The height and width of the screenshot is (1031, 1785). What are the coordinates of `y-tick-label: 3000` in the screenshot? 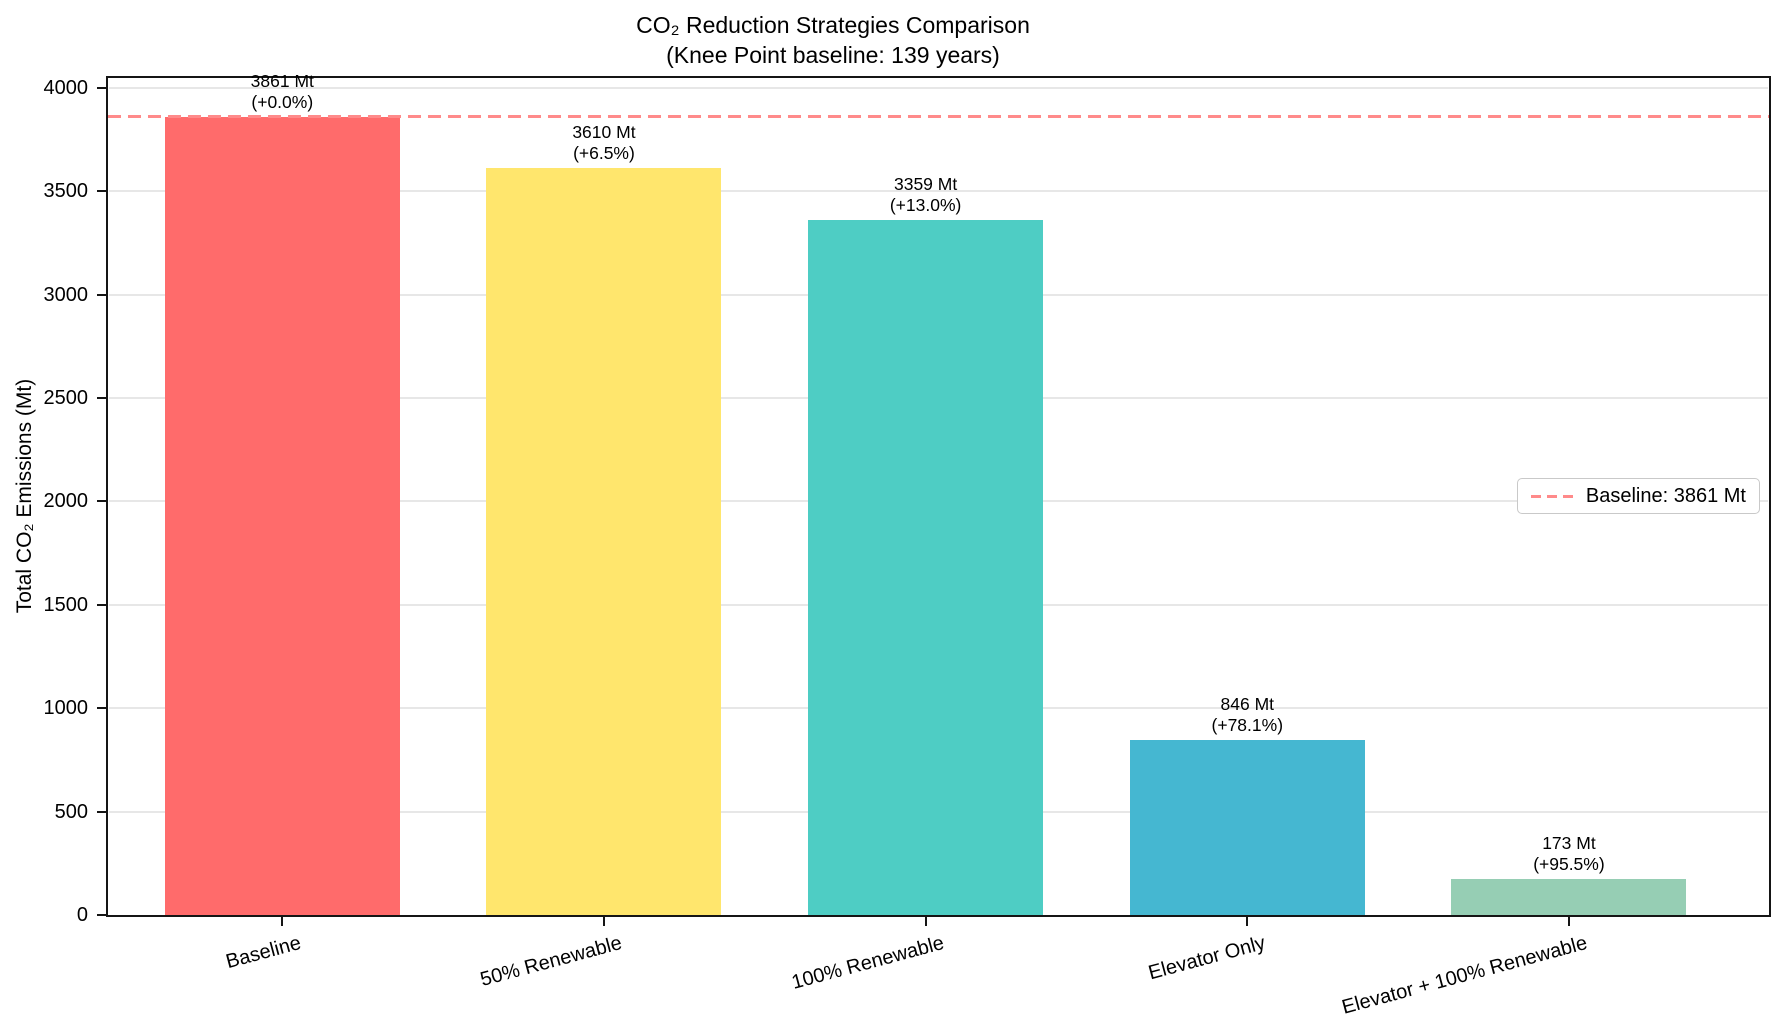 It's located at (66, 294).